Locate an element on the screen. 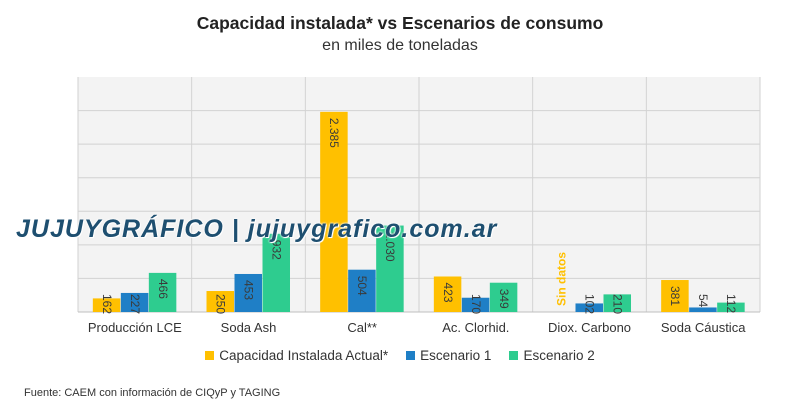 This screenshot has width=800, height=413. data-label: 453 is located at coordinates (249, 290).